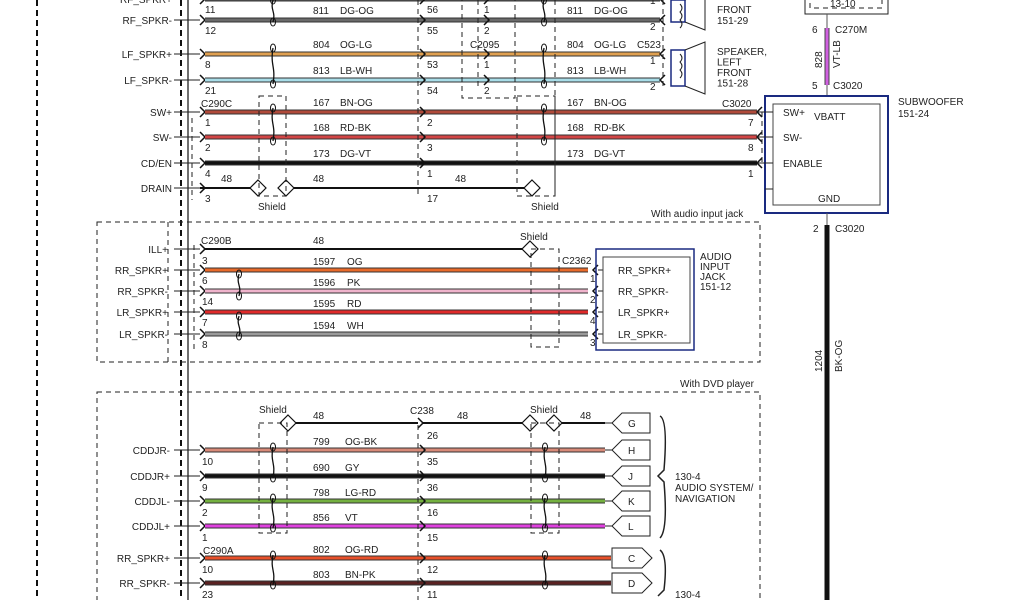 The width and height of the screenshot is (1024, 600). Describe the element at coordinates (208, 302) in the screenshot. I see `pin-number: 14` at that location.